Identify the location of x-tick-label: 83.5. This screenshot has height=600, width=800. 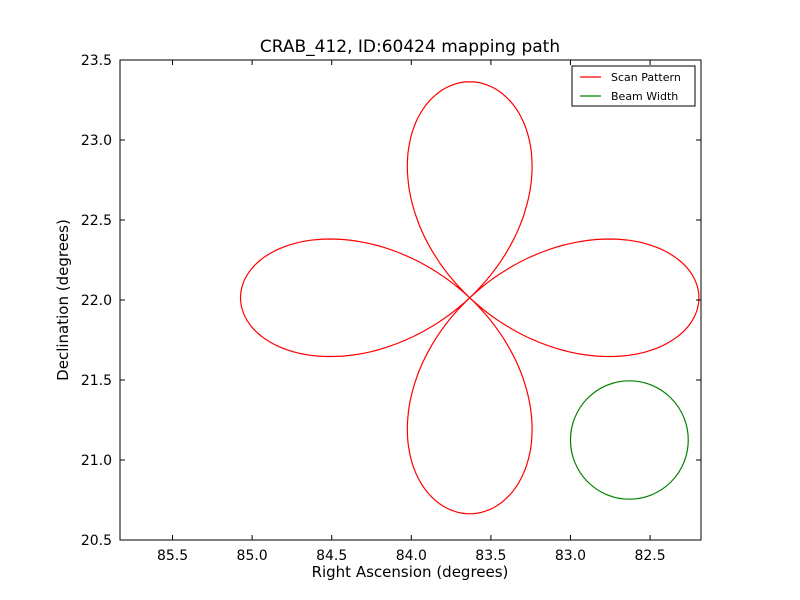
(490, 556).